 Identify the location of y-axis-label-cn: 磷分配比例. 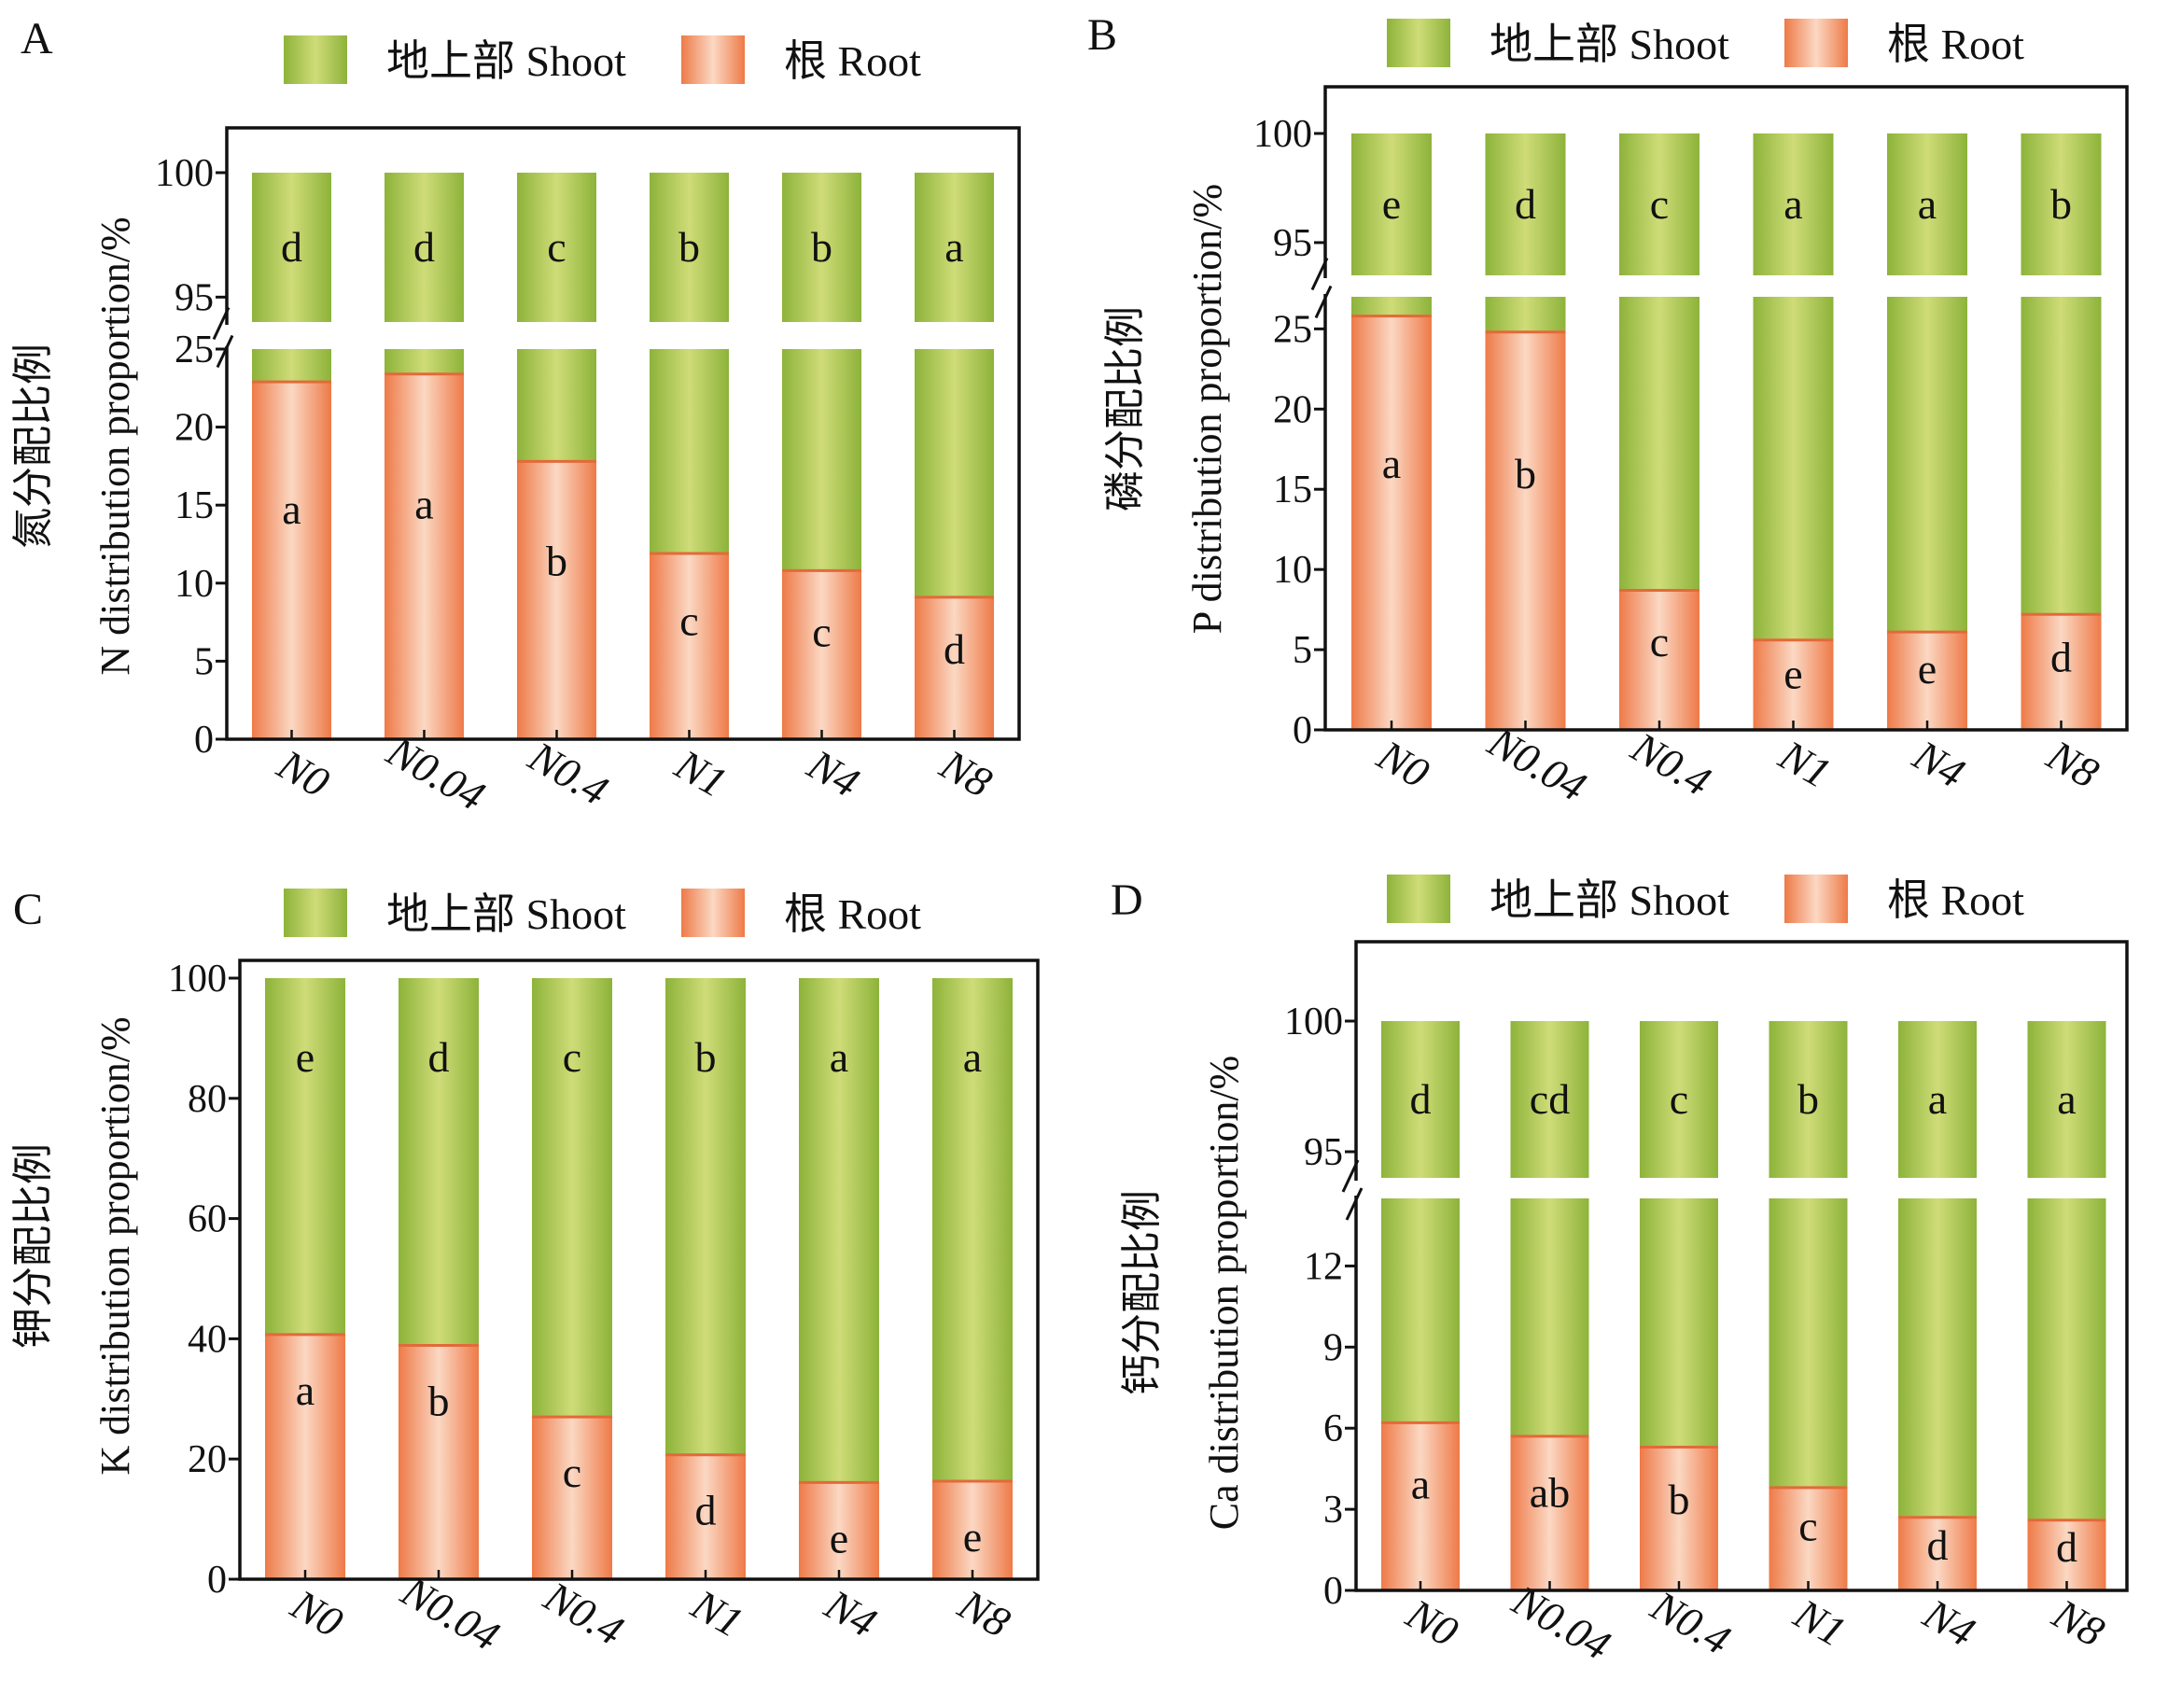
(1125, 408).